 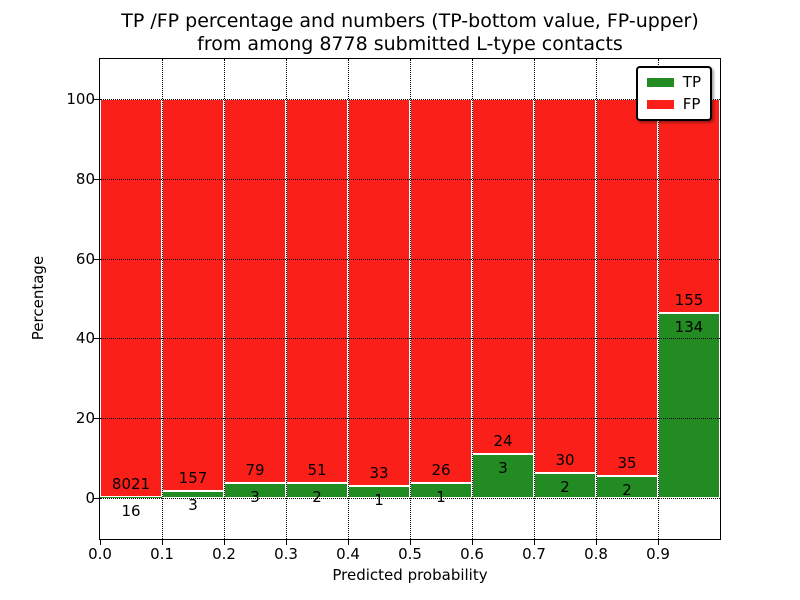 I want to click on legend-item-fp: FP, so click(x=673, y=104).